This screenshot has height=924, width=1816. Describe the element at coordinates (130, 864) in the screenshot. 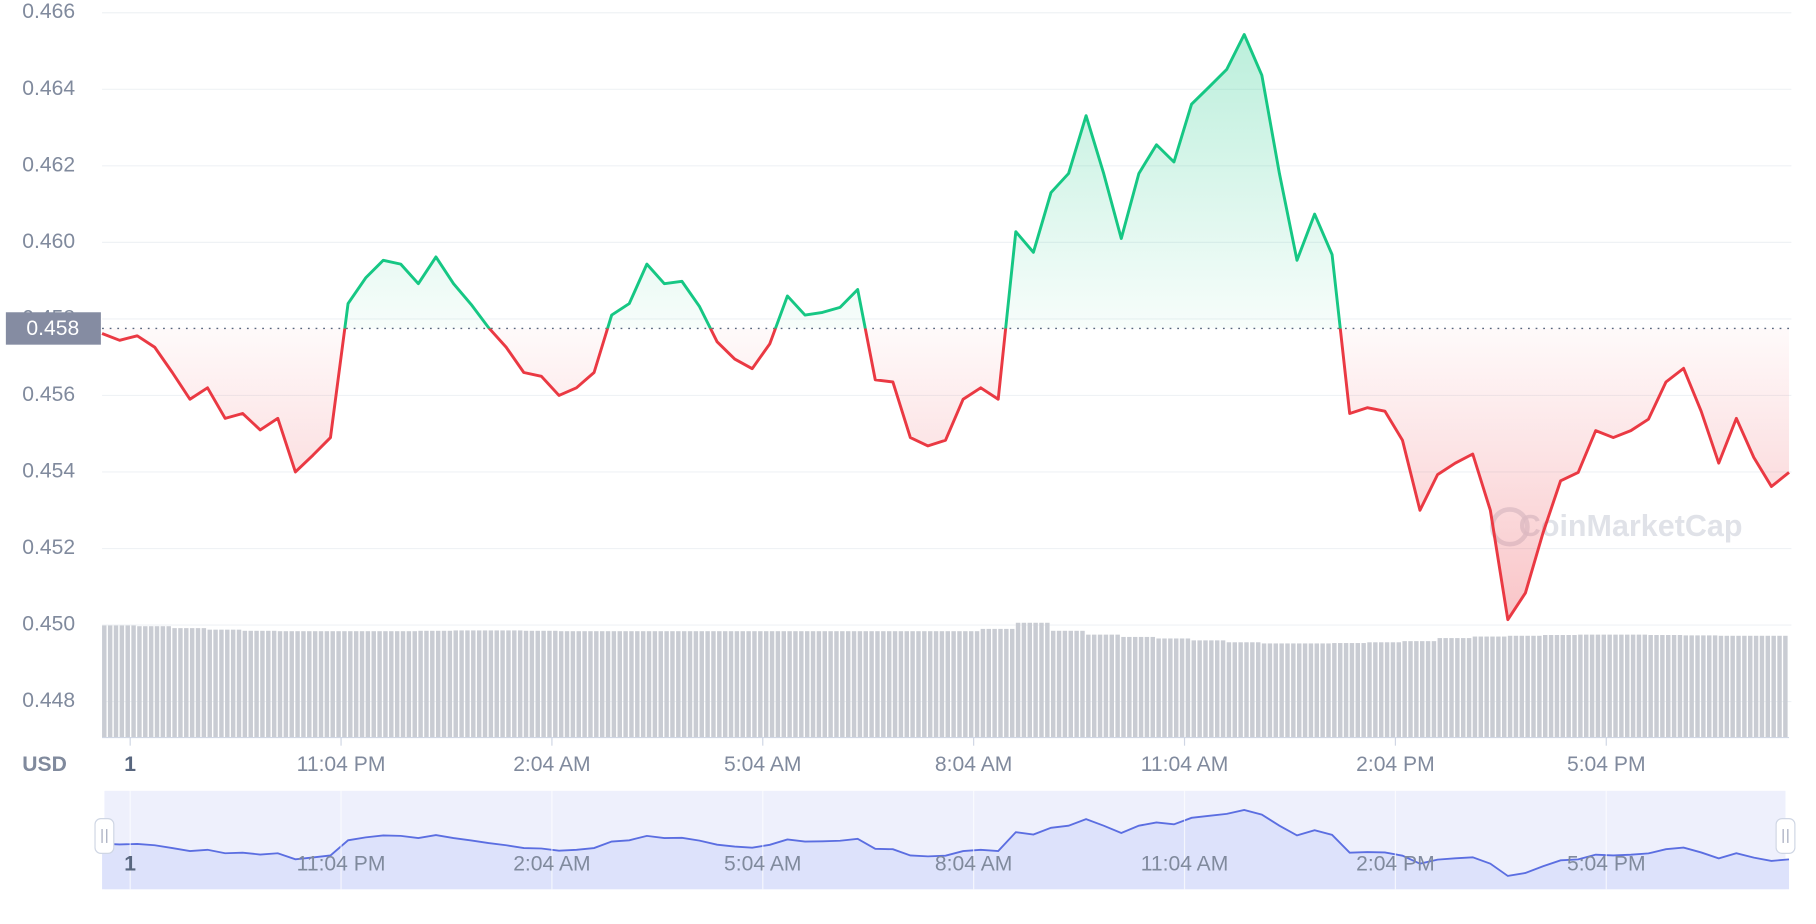

I see `navigator-tick-label: 1` at that location.